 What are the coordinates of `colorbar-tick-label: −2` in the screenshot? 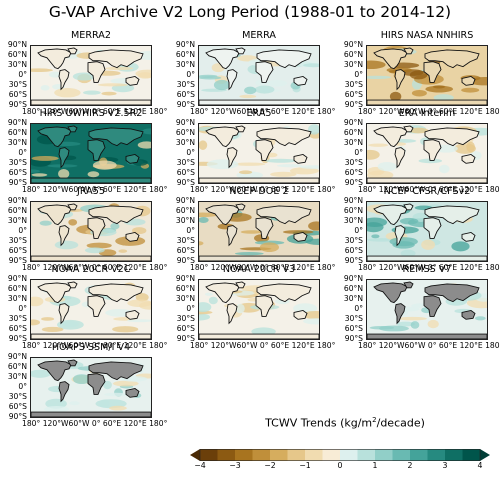 It's located at (270, 465).